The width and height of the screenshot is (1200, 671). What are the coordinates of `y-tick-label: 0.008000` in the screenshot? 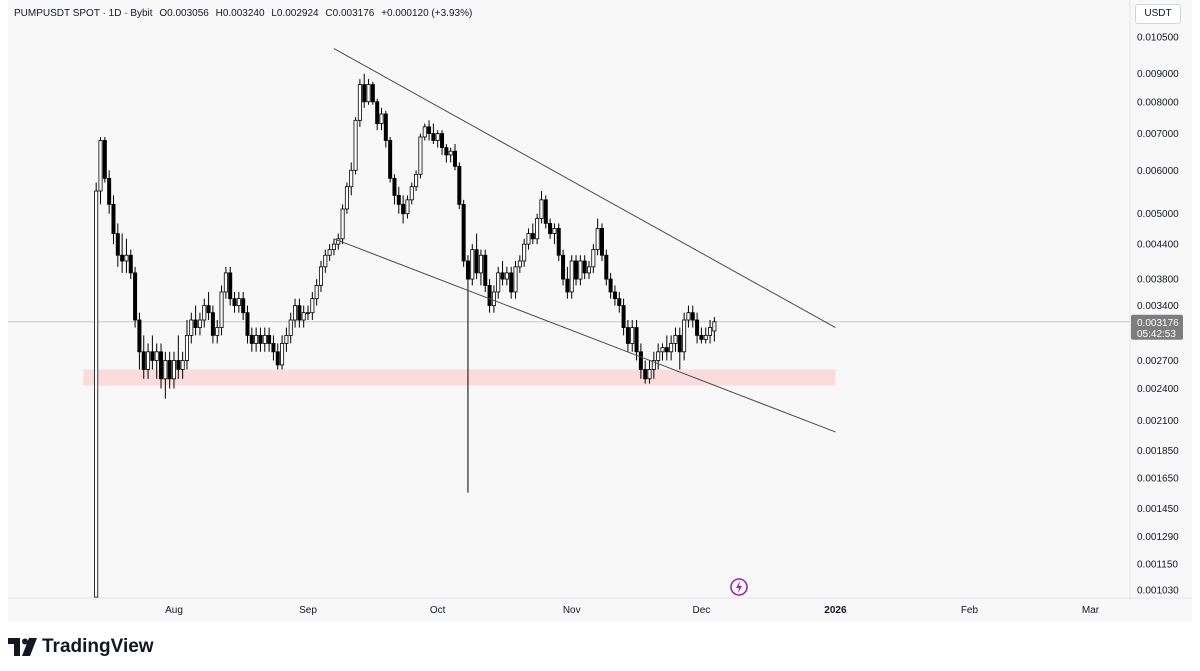 It's located at (1158, 102).